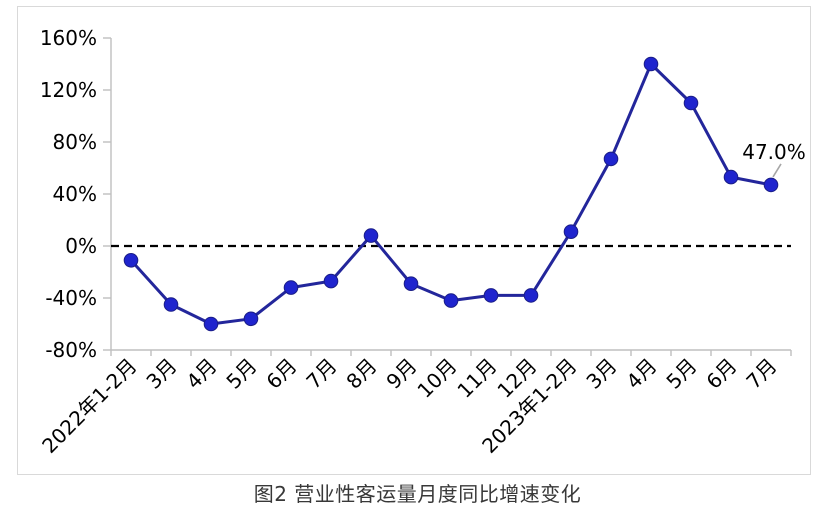  Describe the element at coordinates (361, 374) in the screenshot. I see `x-axis-tick-label: 8月` at that location.